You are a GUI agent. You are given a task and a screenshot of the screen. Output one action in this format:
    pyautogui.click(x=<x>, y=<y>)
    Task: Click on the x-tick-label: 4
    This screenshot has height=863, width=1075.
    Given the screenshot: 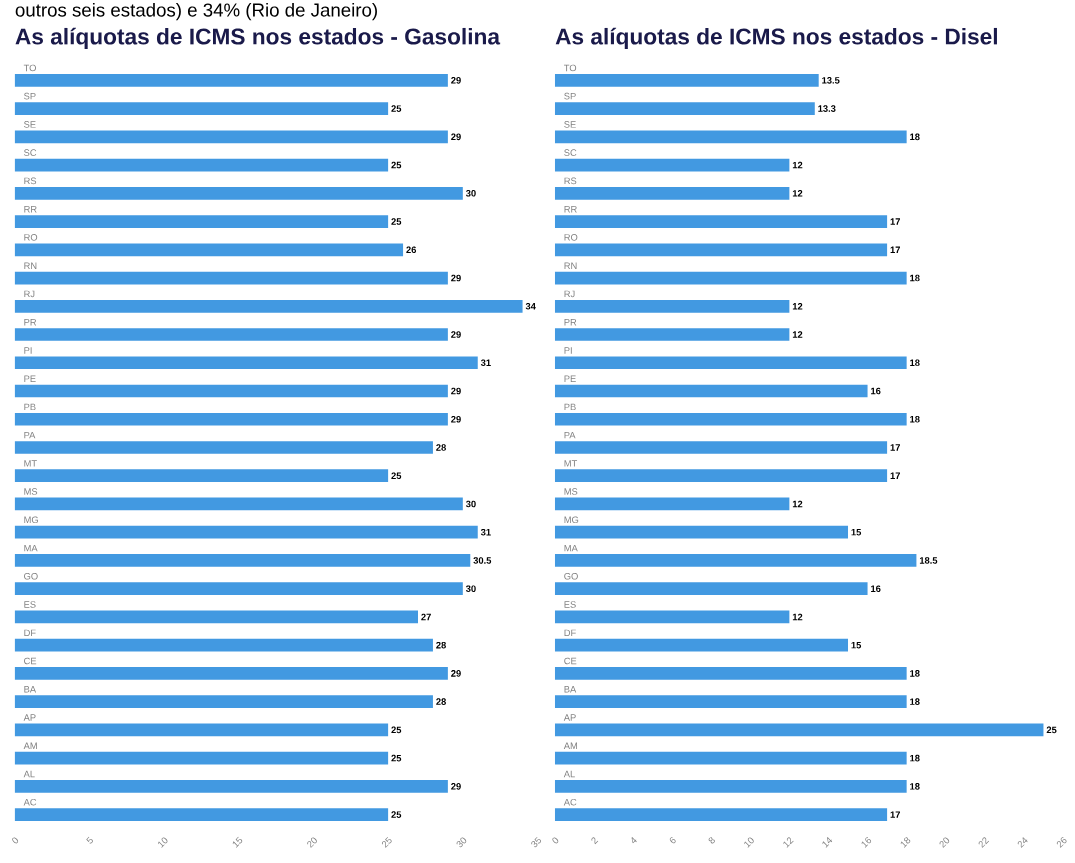 What is the action you would take?
    pyautogui.click(x=634, y=840)
    